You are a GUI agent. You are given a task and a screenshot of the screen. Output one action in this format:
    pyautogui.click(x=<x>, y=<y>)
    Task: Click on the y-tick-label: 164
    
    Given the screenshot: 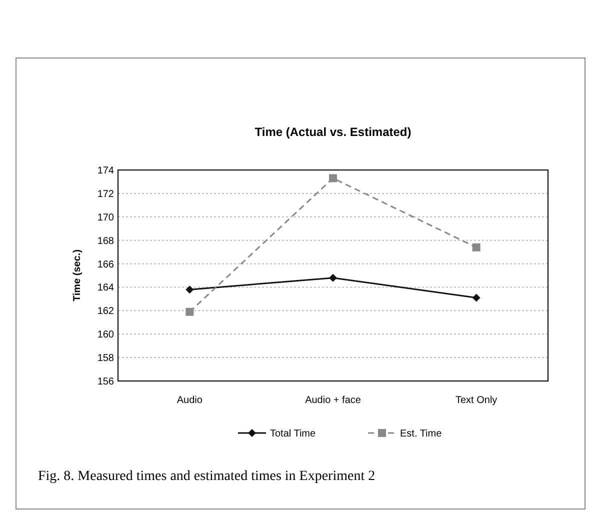 What is the action you would take?
    pyautogui.click(x=105, y=288)
    